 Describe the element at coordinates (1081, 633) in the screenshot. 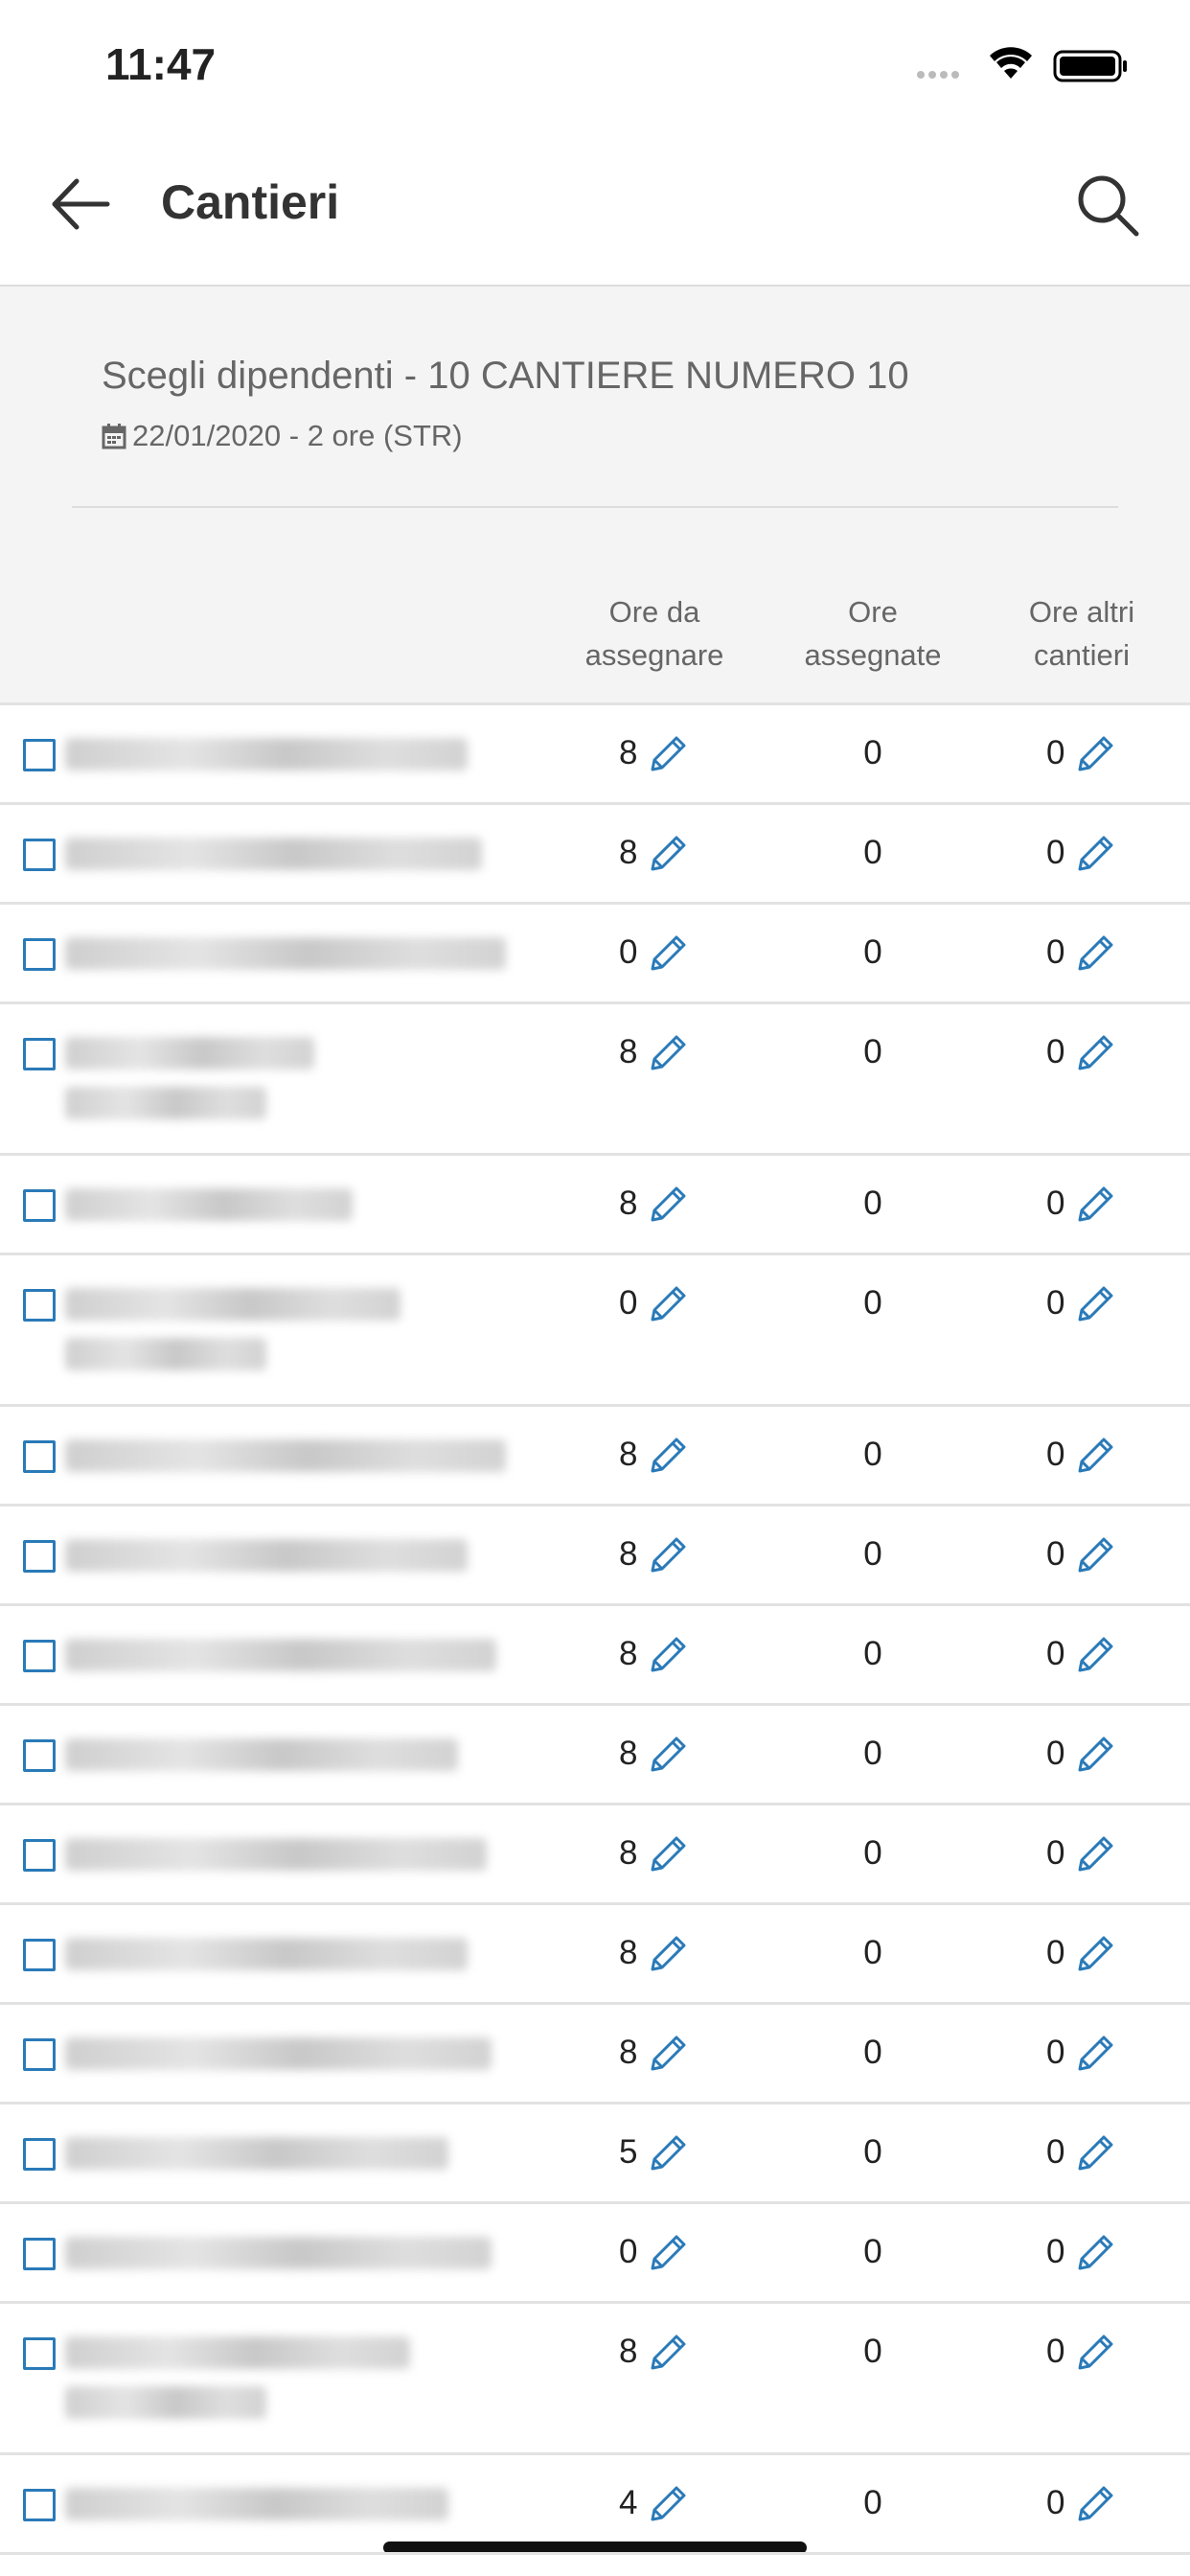

I see `column-header: Ore altri cantieri` at that location.